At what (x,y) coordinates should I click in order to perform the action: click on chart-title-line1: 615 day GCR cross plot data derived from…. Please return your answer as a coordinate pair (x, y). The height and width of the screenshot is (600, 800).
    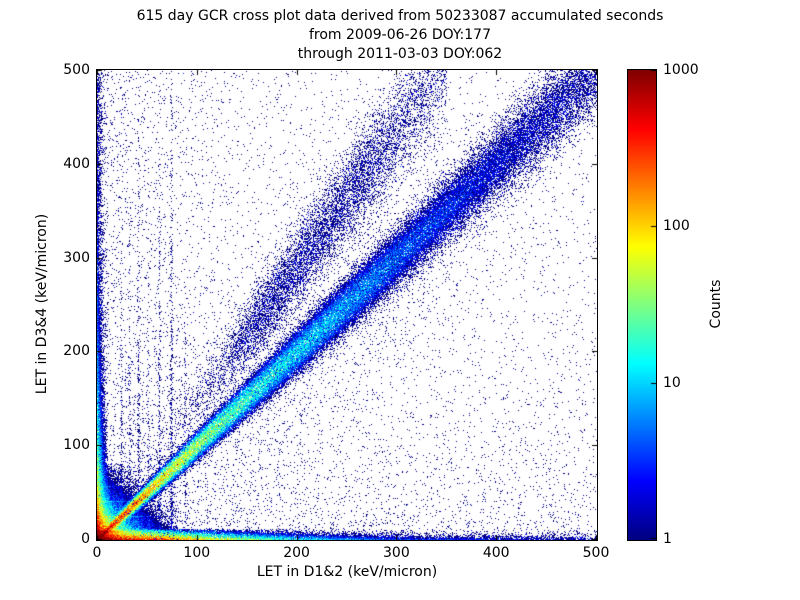
    Looking at the image, I should click on (400, 16).